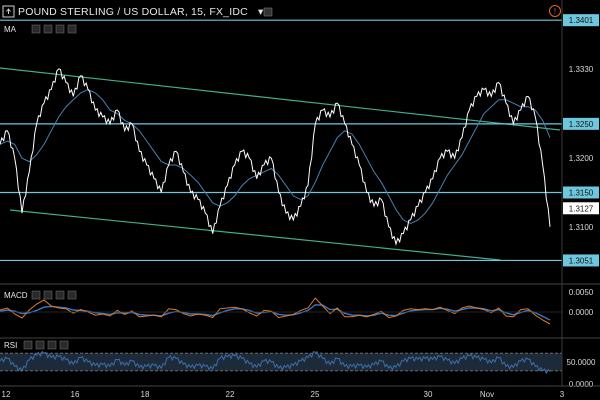  What do you see at coordinates (581, 373) in the screenshot?
I see `rsi-axis: 50.0000 0.0000` at bounding box center [581, 373].